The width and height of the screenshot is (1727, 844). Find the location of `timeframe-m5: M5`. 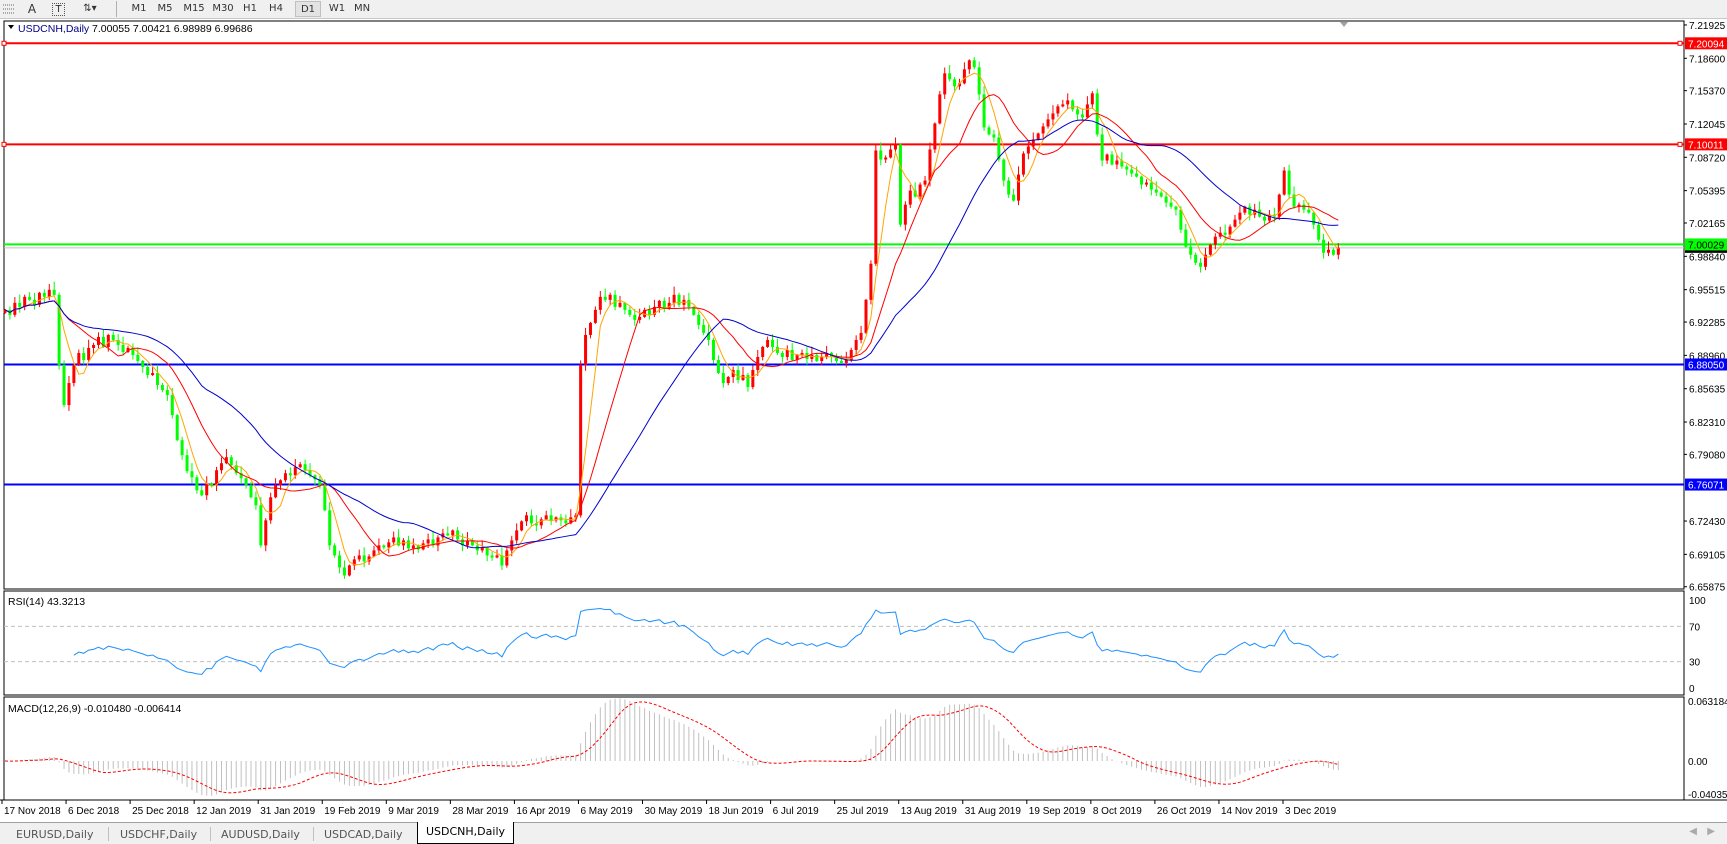

timeframe-m5: M5 is located at coordinates (165, 8).